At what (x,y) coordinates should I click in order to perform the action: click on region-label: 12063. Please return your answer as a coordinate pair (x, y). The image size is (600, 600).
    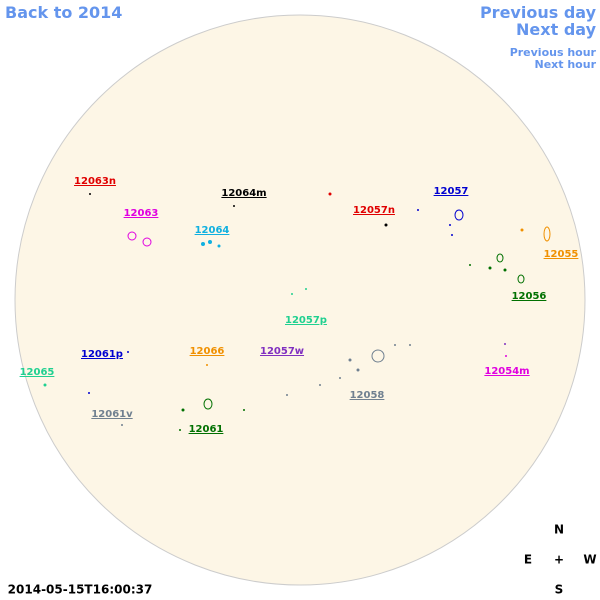
    Looking at the image, I should click on (141, 213).